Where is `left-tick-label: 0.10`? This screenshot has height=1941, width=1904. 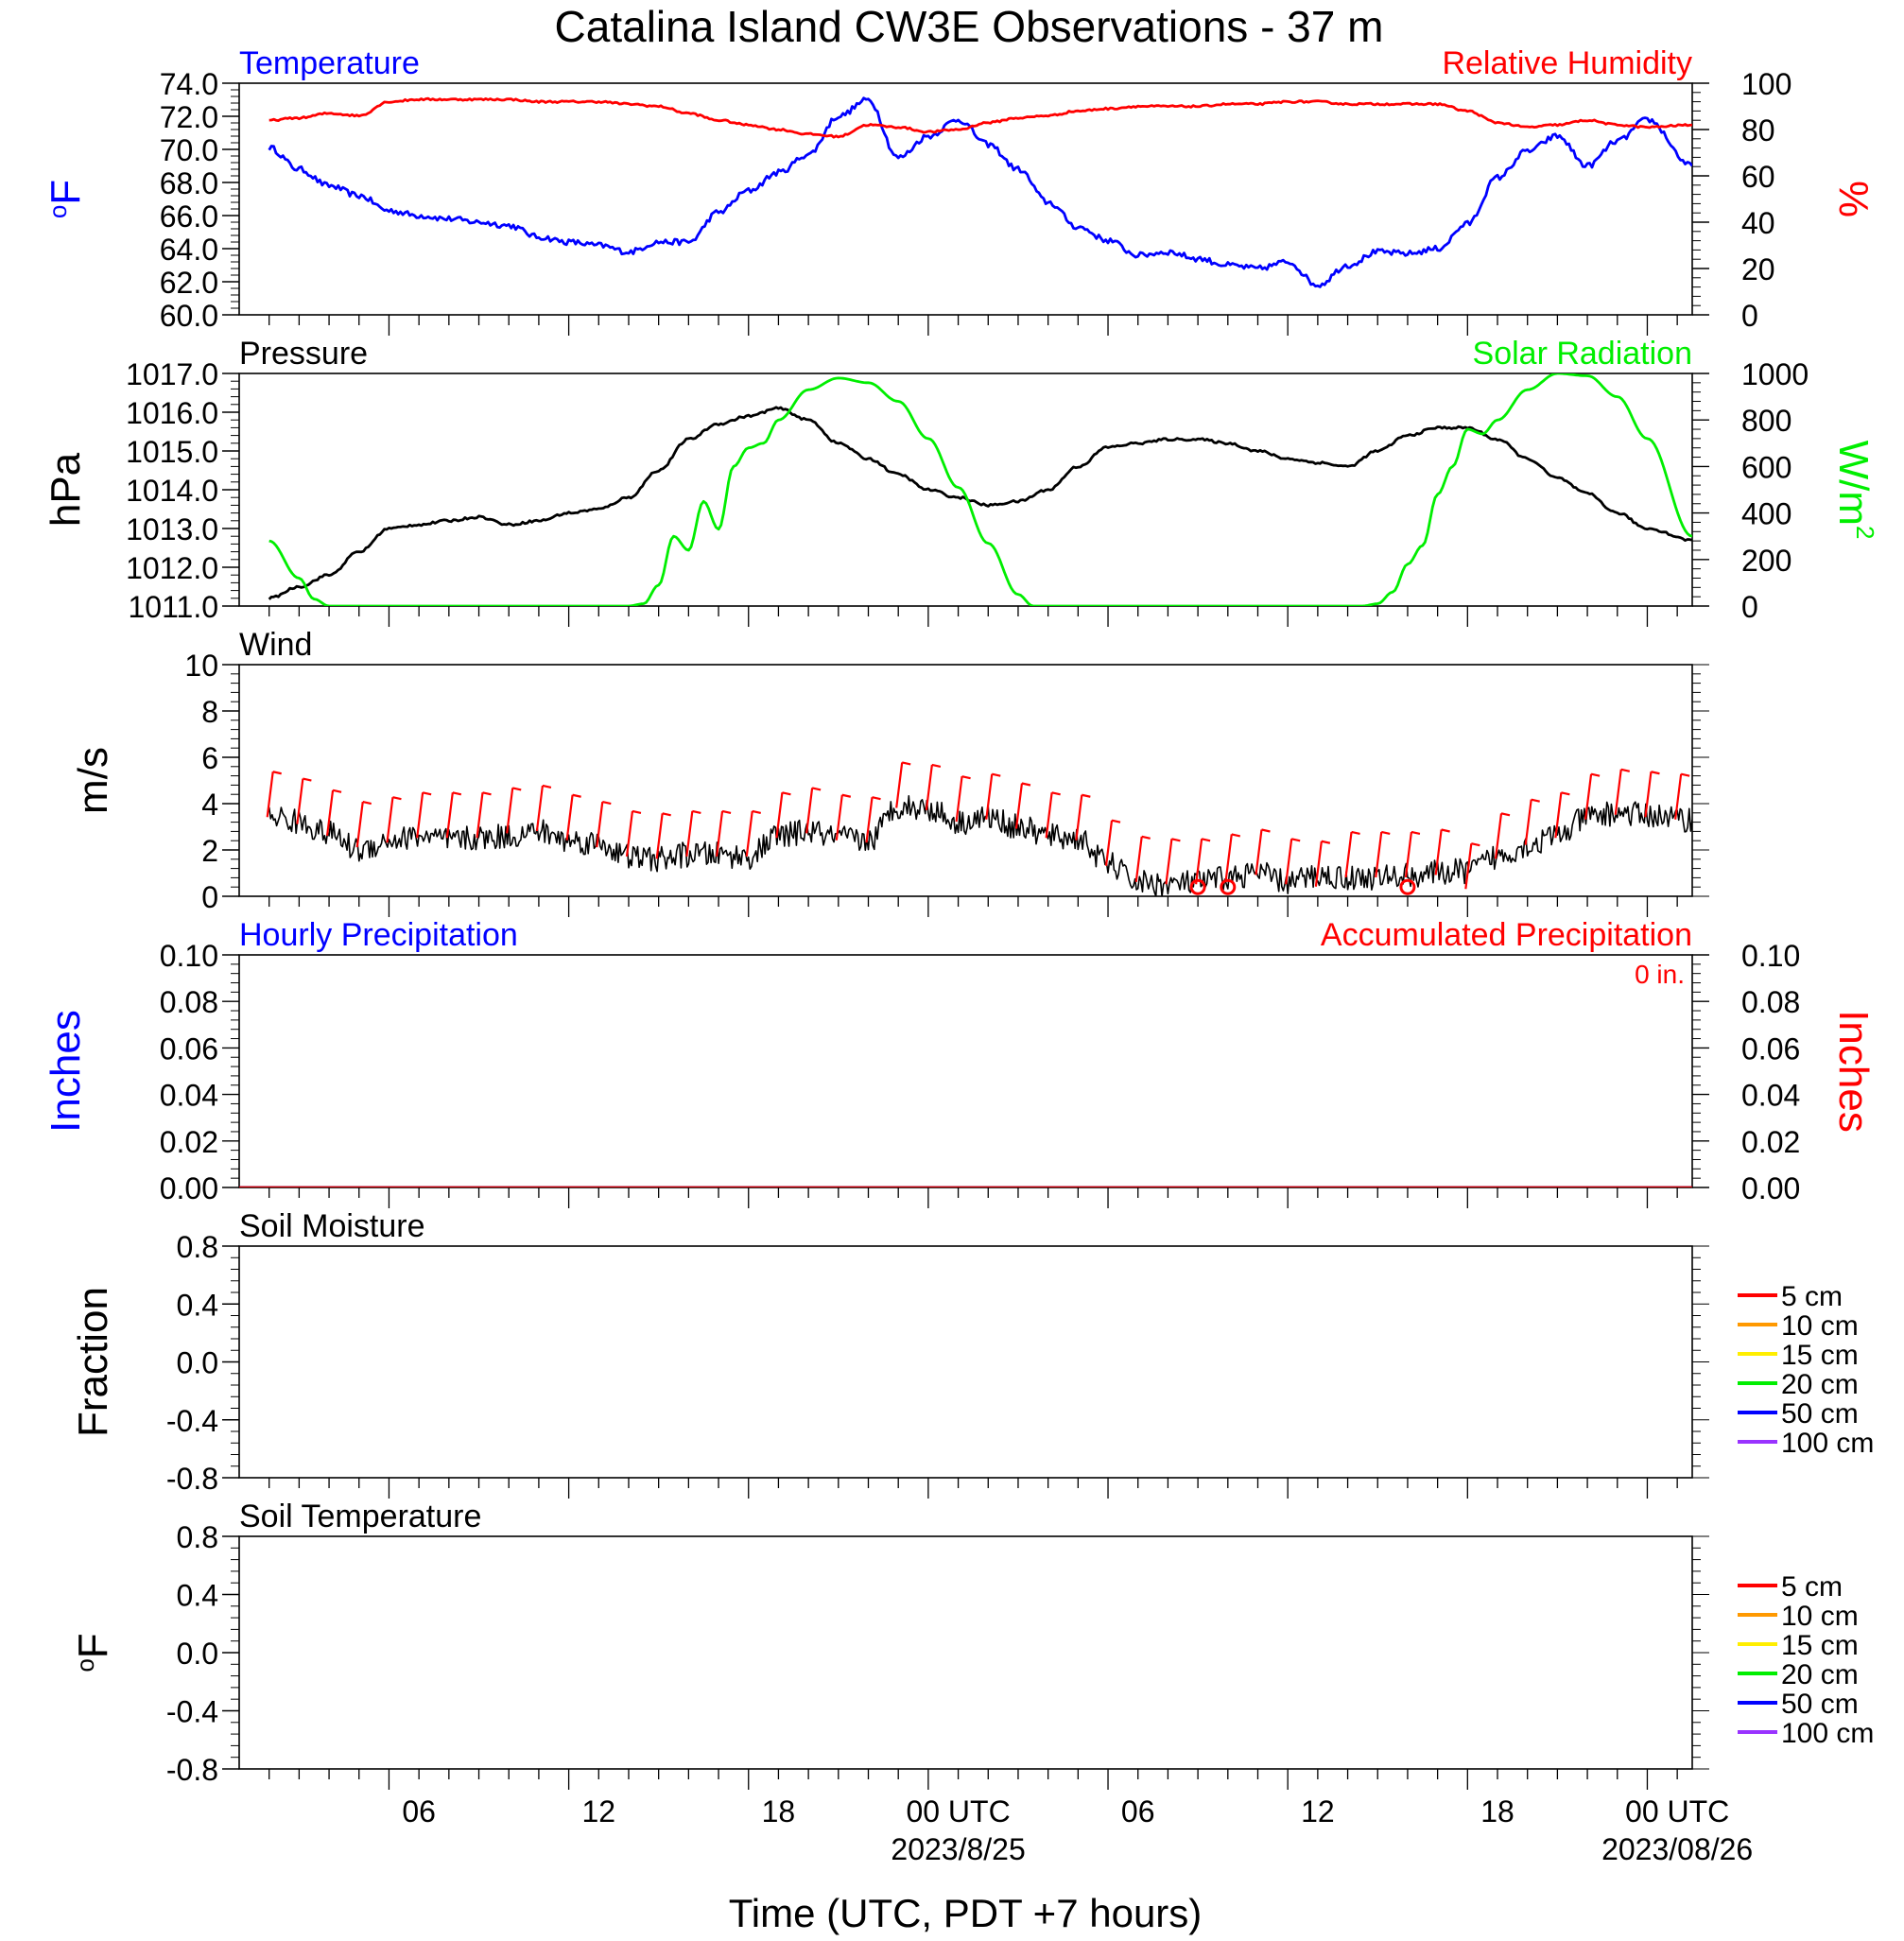 left-tick-label: 0.10 is located at coordinates (189, 956).